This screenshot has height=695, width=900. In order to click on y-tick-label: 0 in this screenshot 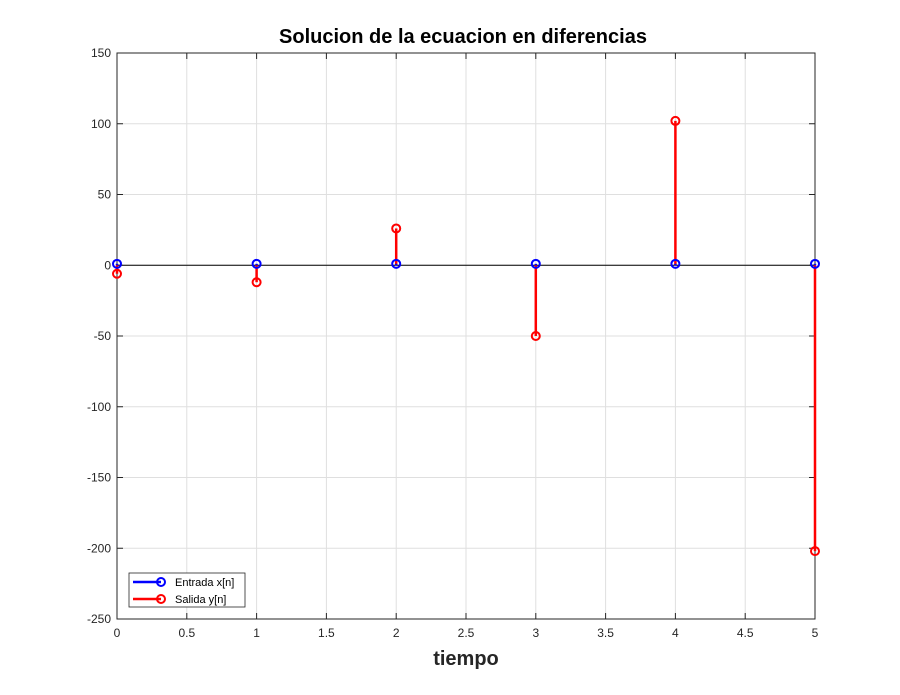, I will do `click(107, 265)`.